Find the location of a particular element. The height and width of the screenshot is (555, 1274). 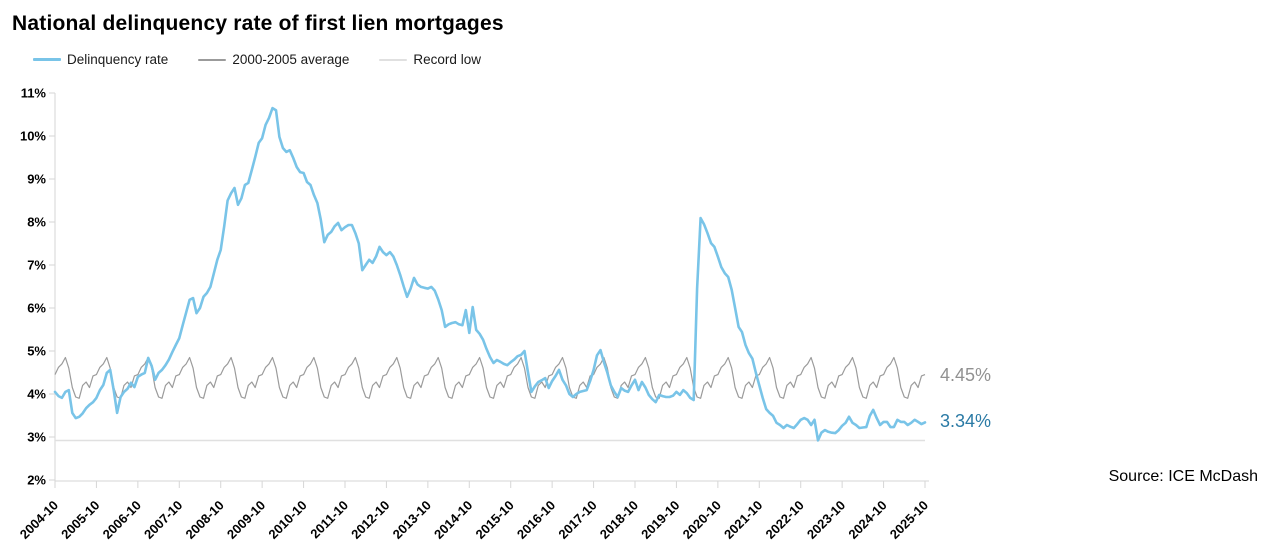

x-tick-label: 2017-10 is located at coordinates (577, 520).